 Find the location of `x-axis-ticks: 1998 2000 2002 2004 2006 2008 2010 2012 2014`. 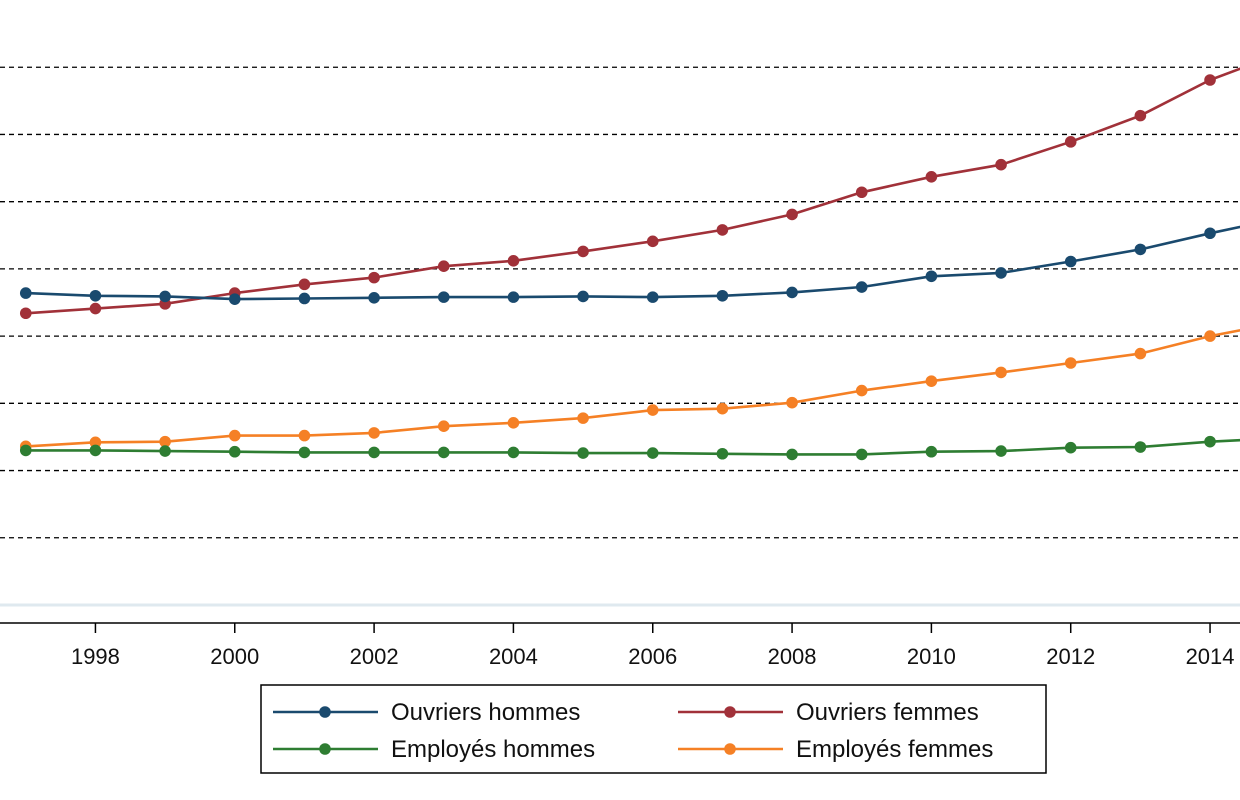

x-axis-ticks: 1998 2000 2002 2004 2006 2008 2010 2012 2014 is located at coordinates (653, 646).